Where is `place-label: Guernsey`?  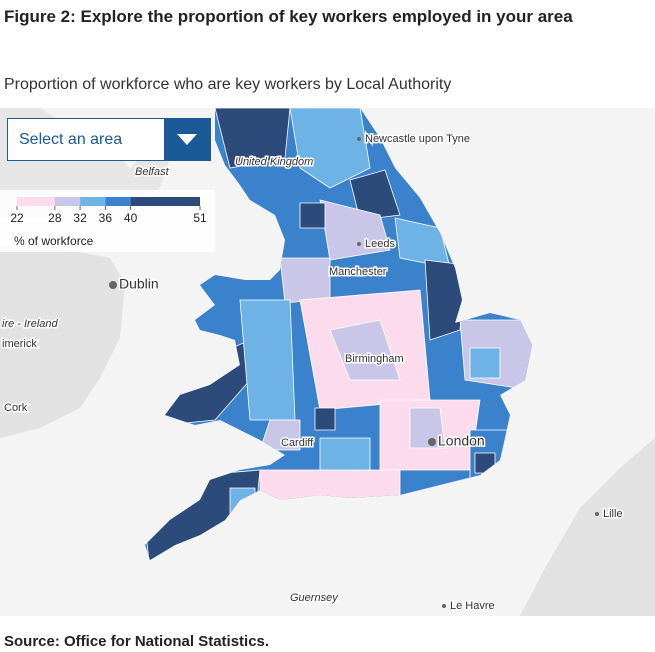 place-label: Guernsey is located at coordinates (314, 598).